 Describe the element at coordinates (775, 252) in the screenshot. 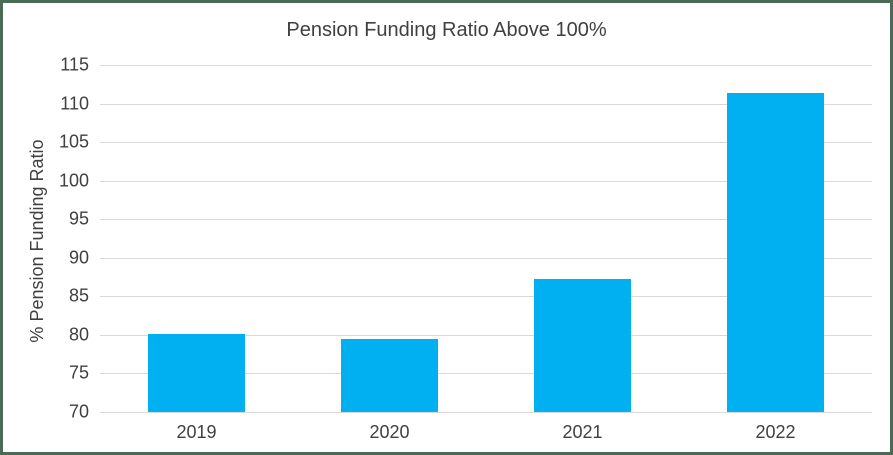

I see `bar-2022` at that location.